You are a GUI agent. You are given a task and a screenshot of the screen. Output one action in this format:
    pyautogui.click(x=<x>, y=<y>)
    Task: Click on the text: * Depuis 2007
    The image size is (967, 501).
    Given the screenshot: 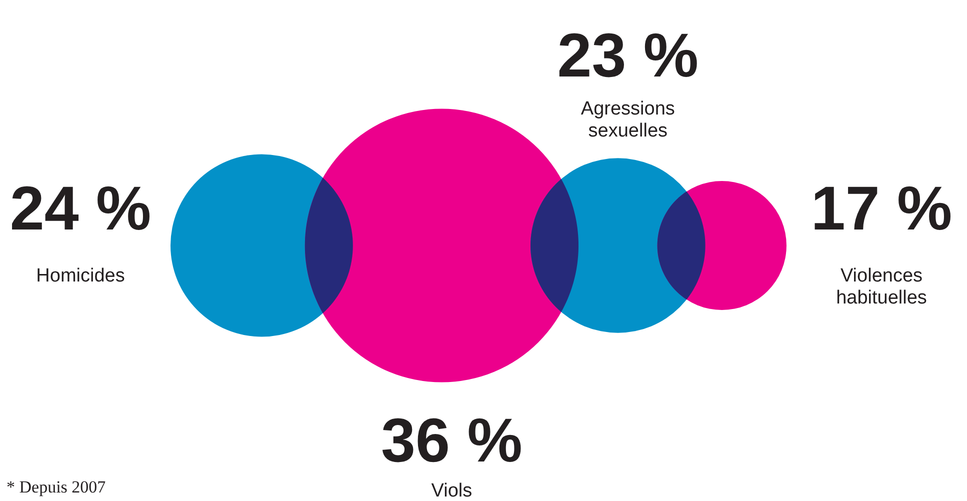 What is the action you would take?
    pyautogui.click(x=56, y=487)
    